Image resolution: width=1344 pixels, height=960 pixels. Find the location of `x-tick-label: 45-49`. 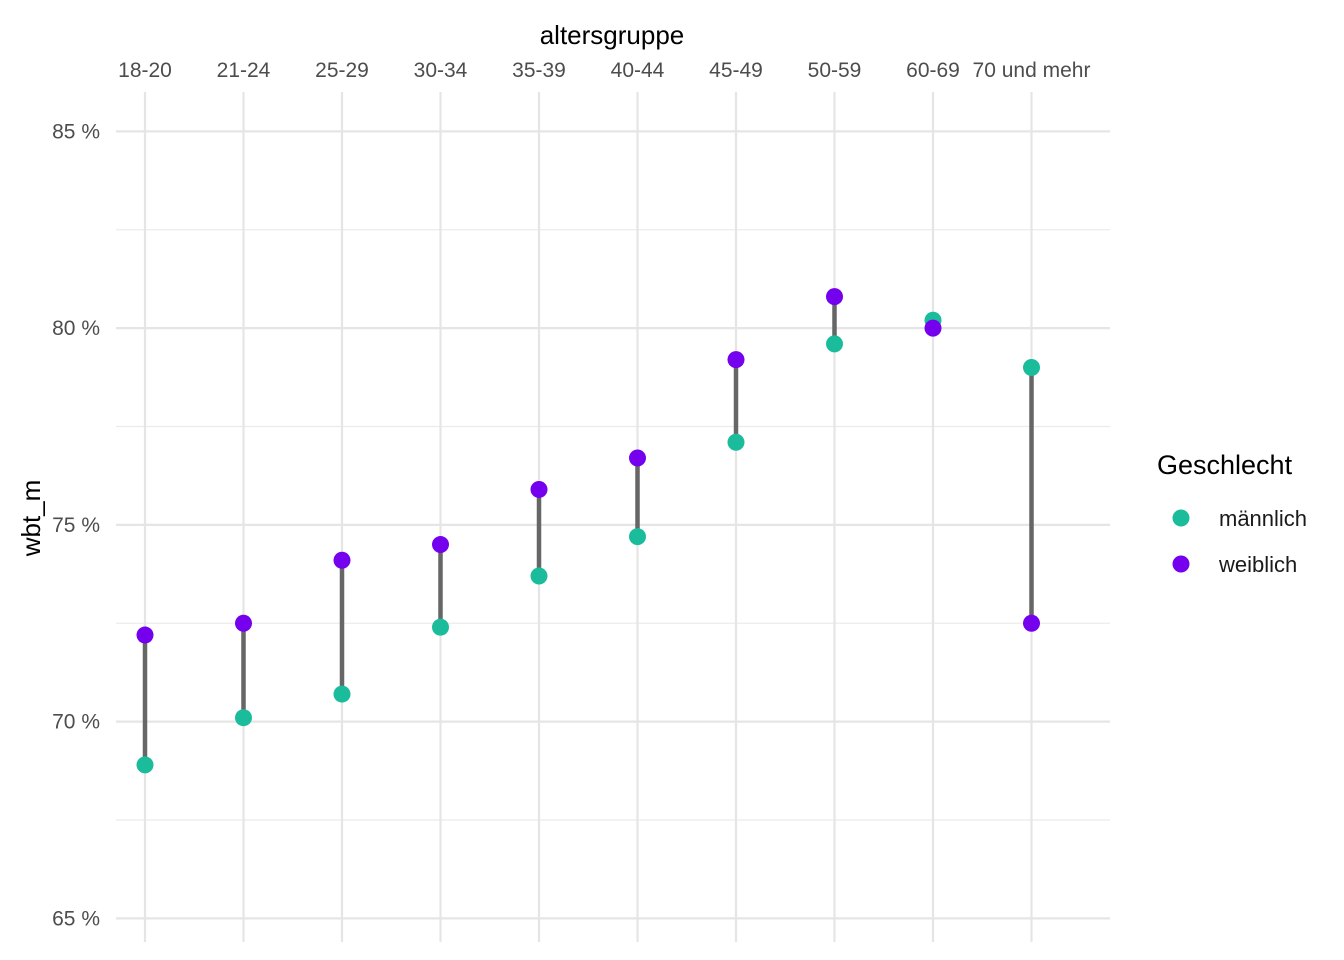

x-tick-label: 45-49 is located at coordinates (736, 70).